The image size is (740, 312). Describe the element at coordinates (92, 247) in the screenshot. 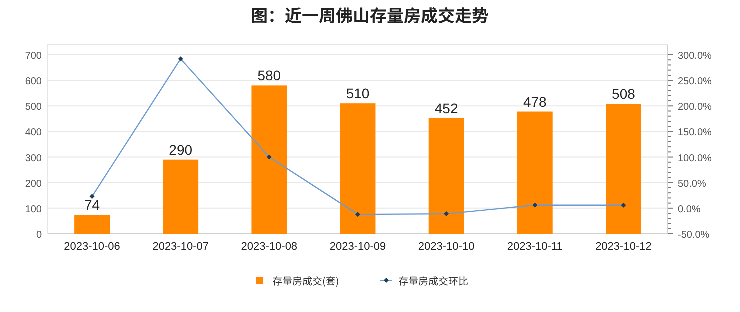

I see `x-tick-label: 2023-10-06` at that location.